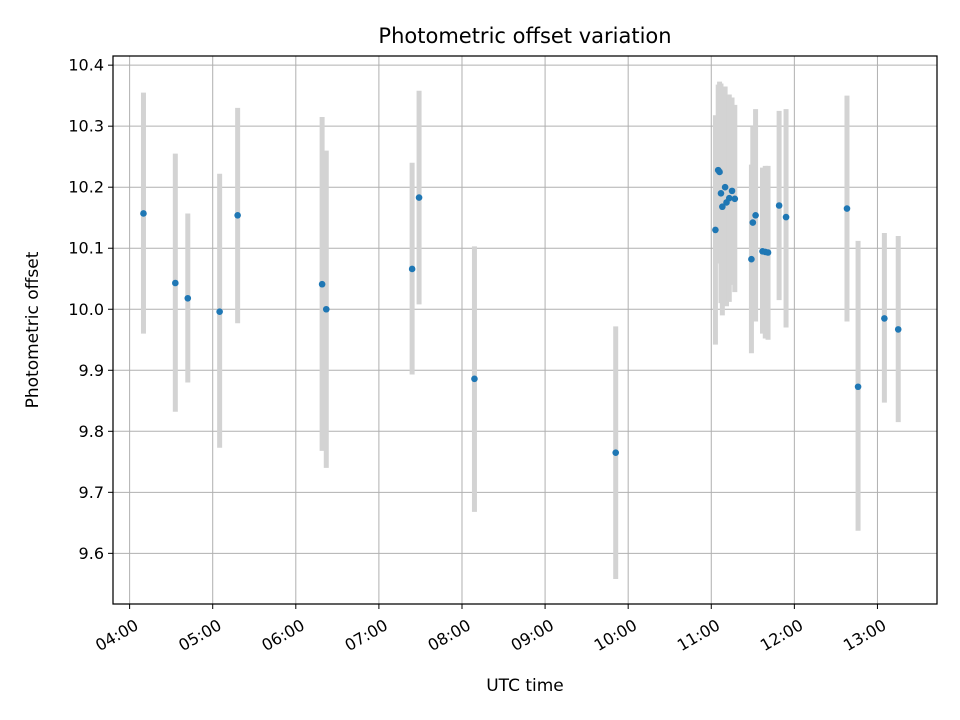 Image resolution: width=960 pixels, height=720 pixels. I want to click on x-tick-label: 09:00, so click(532, 635).